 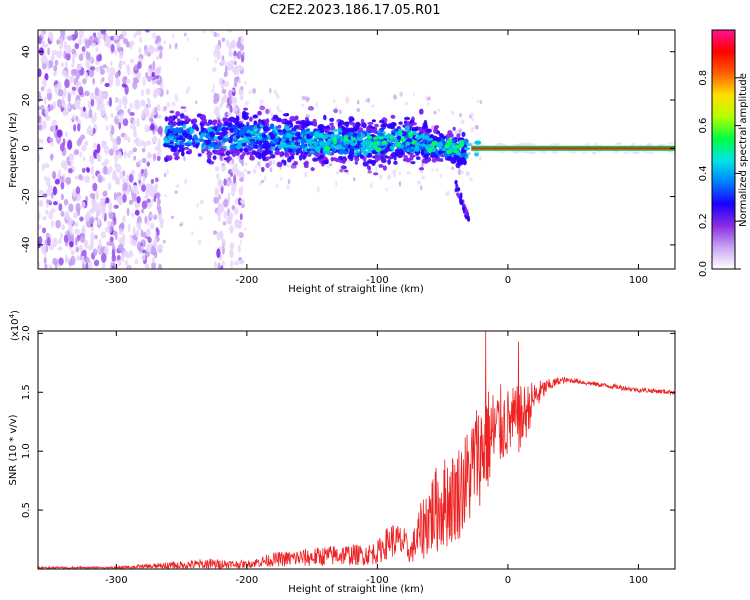 What do you see at coordinates (743, 150) in the screenshot?
I see `colorbar-label: Normalized spectral amplitude` at bounding box center [743, 150].